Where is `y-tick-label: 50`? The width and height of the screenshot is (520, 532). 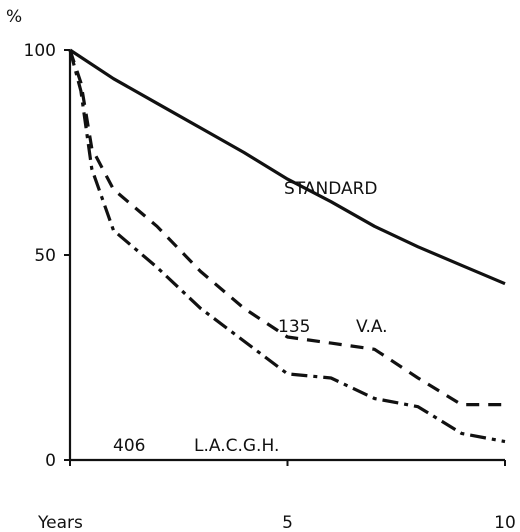 y-tick-label: 50 is located at coordinates (45, 256).